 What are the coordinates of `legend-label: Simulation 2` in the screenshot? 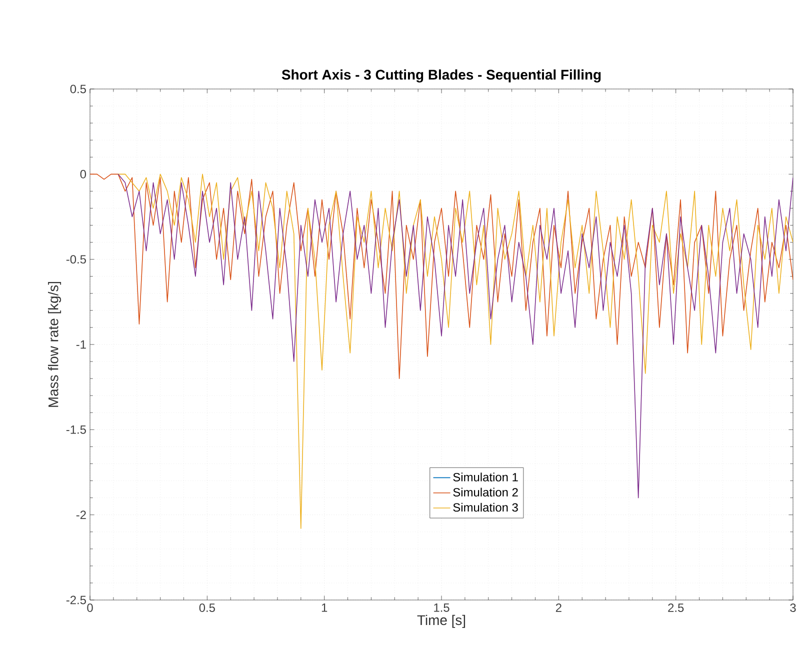 It's located at (485, 492).